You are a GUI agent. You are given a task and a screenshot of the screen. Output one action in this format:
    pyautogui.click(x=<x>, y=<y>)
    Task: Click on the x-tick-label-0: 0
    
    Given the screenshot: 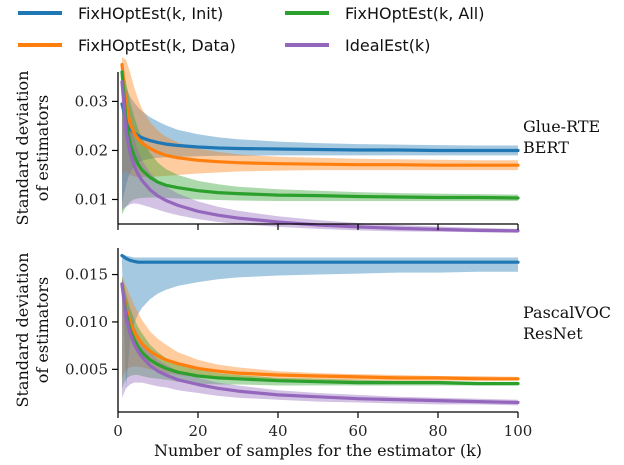 What is the action you would take?
    pyautogui.click(x=118, y=431)
    